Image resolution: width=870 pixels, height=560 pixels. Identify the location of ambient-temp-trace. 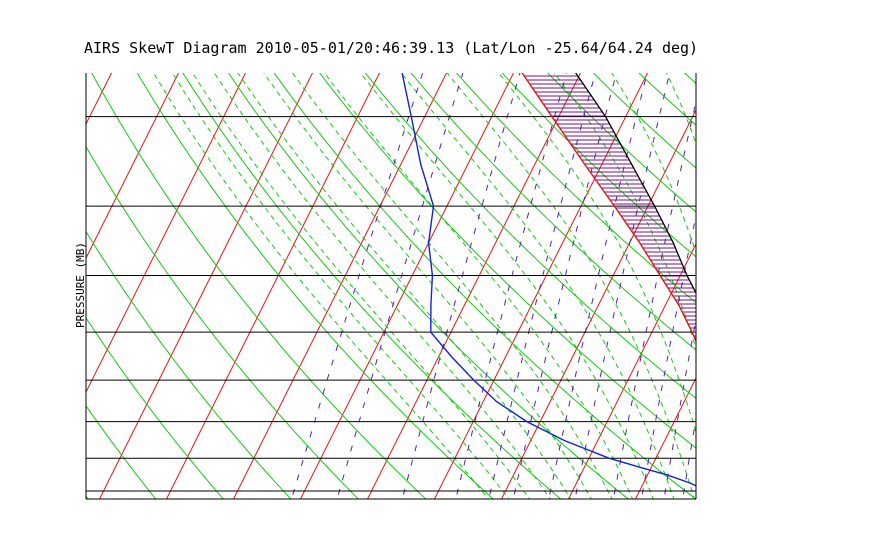
(608, 208).